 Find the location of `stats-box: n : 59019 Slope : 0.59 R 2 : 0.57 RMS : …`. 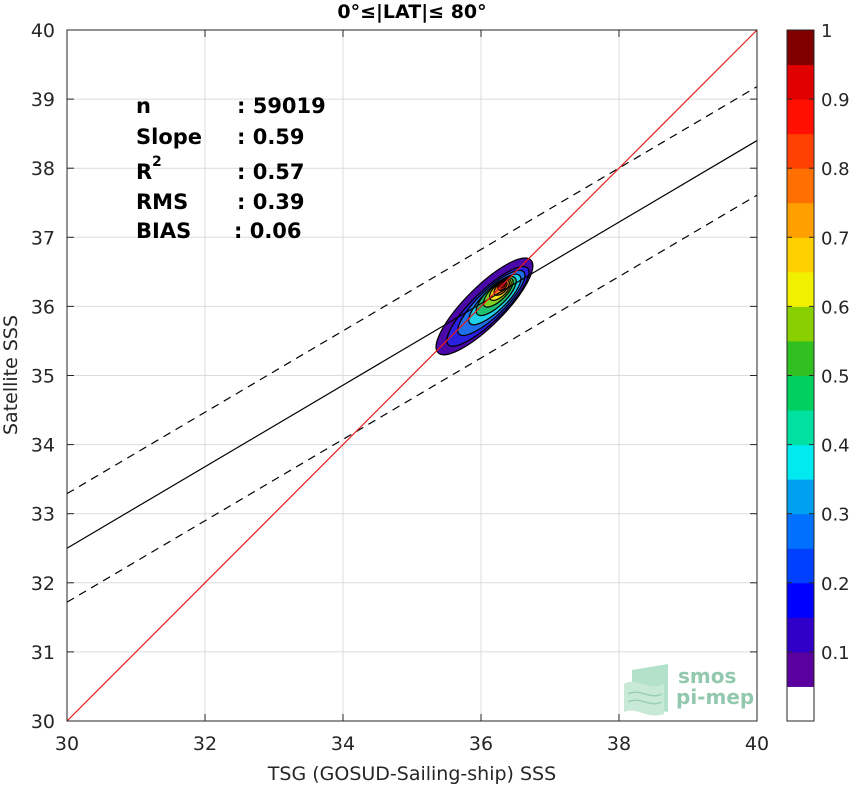

stats-box: n : 59019 Slope : 0.59 R 2 : 0.57 RMS : … is located at coordinates (231, 168).